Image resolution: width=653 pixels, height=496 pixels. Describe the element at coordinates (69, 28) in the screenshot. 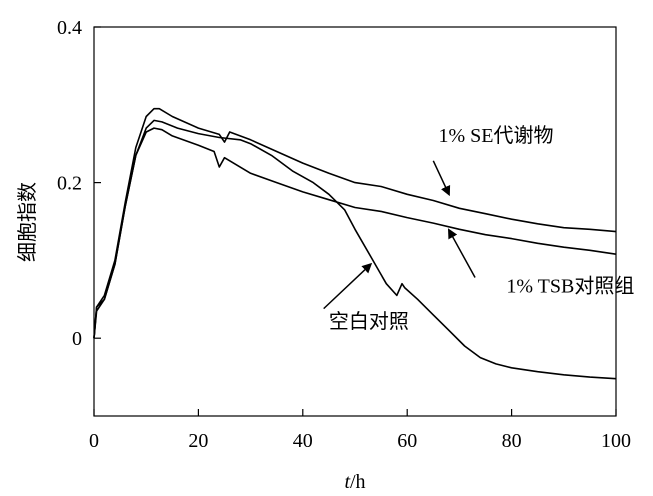

I see `y-tick-label: 0.4` at that location.